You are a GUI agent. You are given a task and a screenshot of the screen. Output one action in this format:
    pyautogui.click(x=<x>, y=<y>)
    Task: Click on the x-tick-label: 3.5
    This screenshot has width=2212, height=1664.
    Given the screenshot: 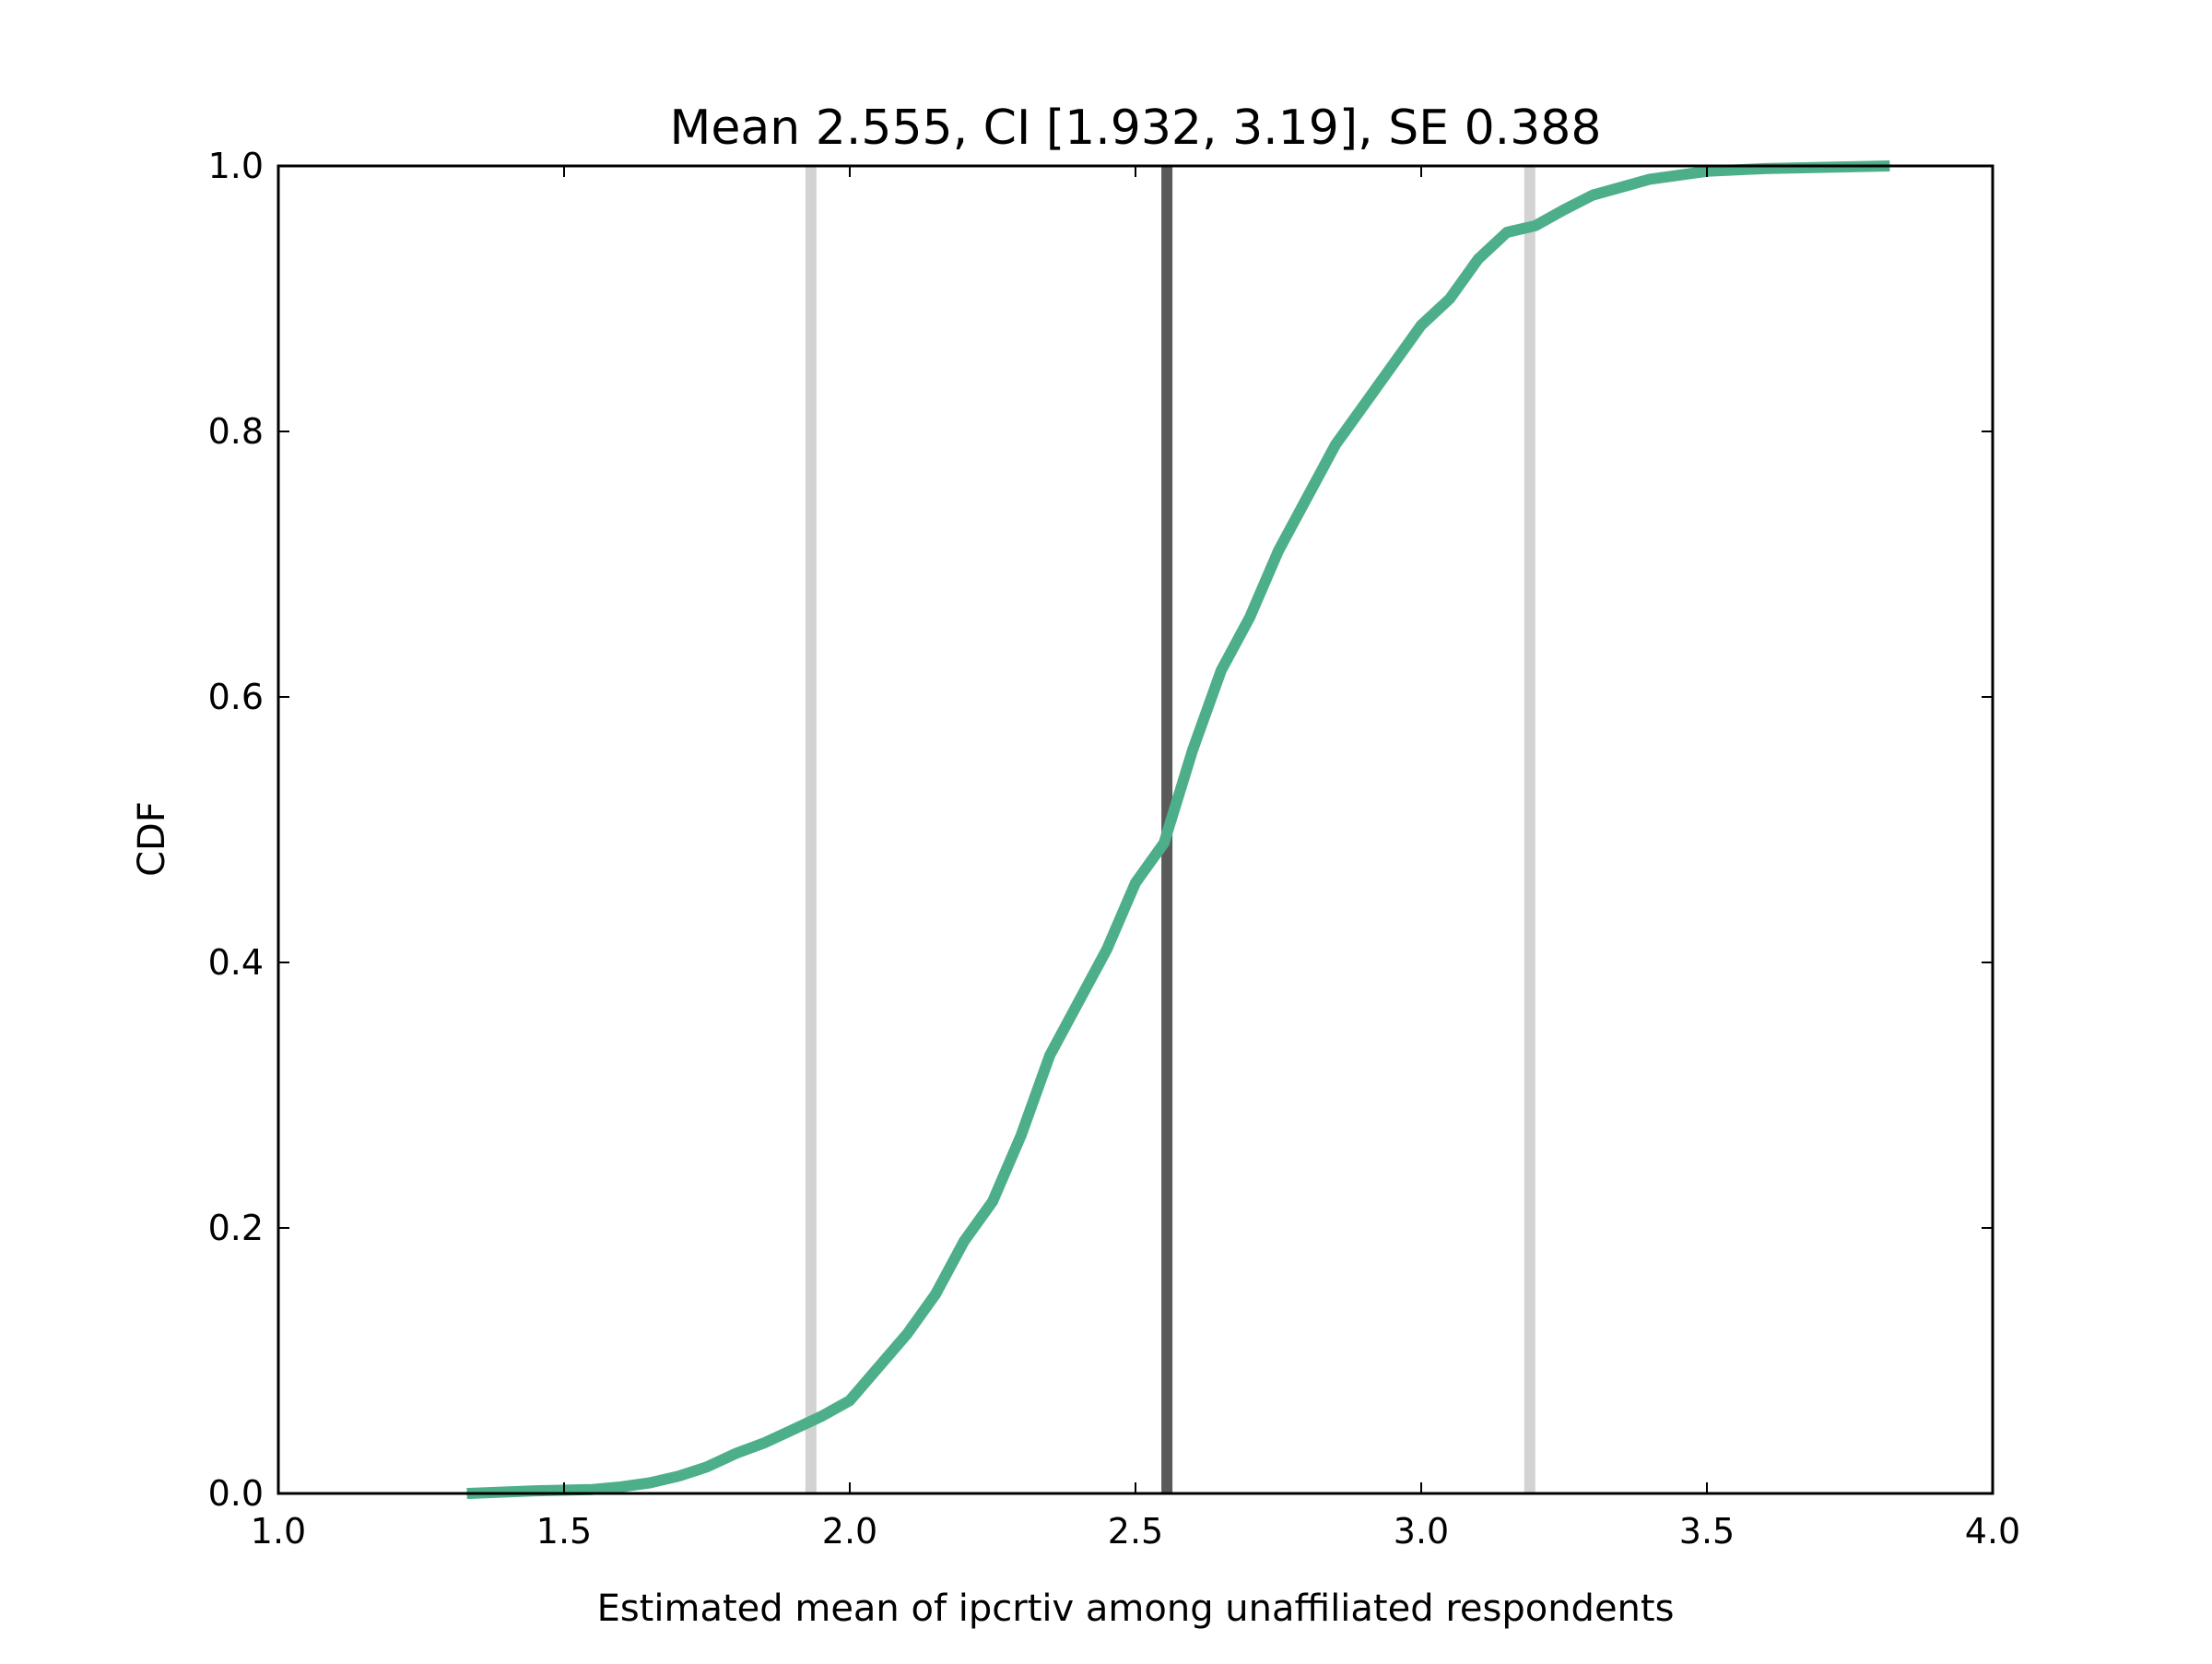 What is the action you would take?
    pyautogui.click(x=1707, y=1531)
    